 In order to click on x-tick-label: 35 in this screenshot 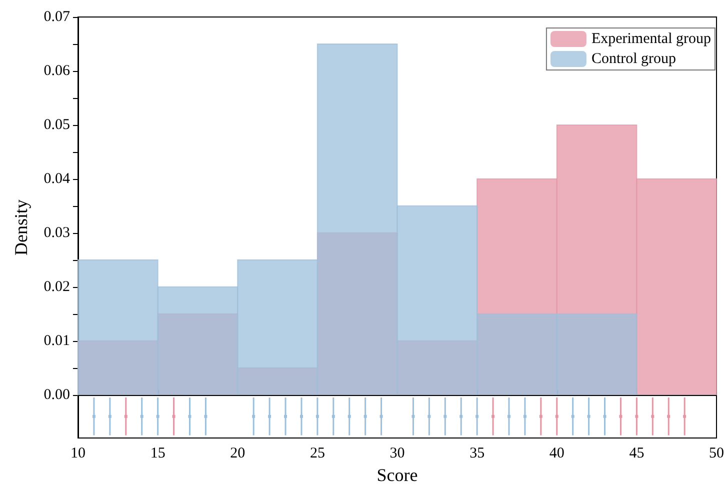, I will do `click(477, 454)`.